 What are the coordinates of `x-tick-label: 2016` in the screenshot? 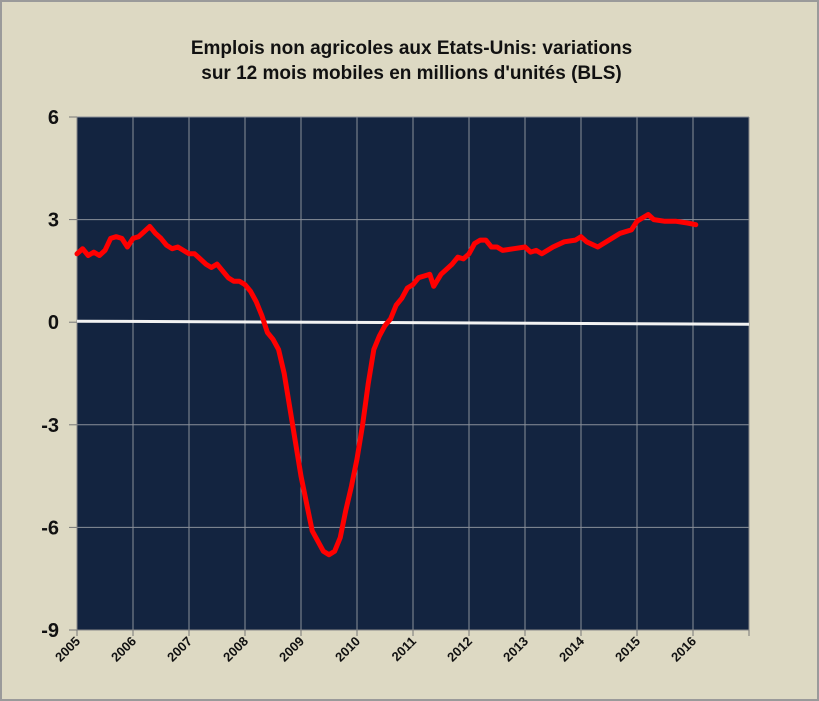 It's located at (683, 649).